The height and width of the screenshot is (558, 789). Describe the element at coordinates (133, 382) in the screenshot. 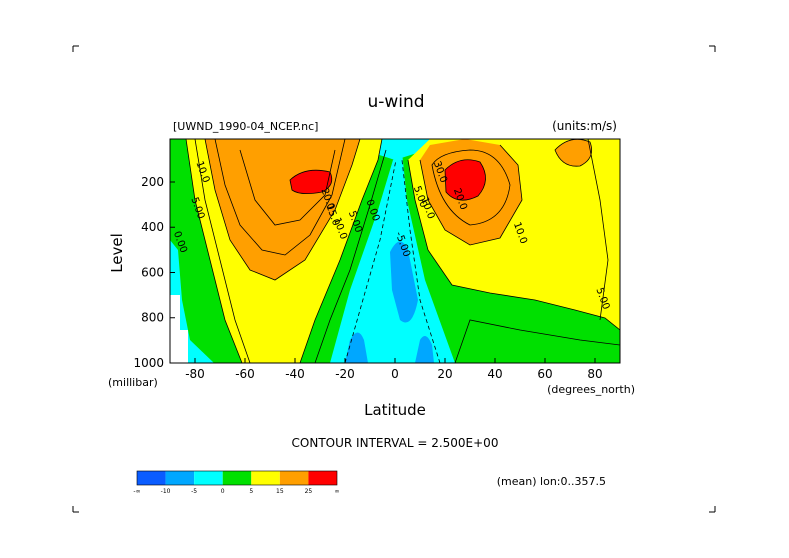

I see `y-units-label: (millibar)` at that location.